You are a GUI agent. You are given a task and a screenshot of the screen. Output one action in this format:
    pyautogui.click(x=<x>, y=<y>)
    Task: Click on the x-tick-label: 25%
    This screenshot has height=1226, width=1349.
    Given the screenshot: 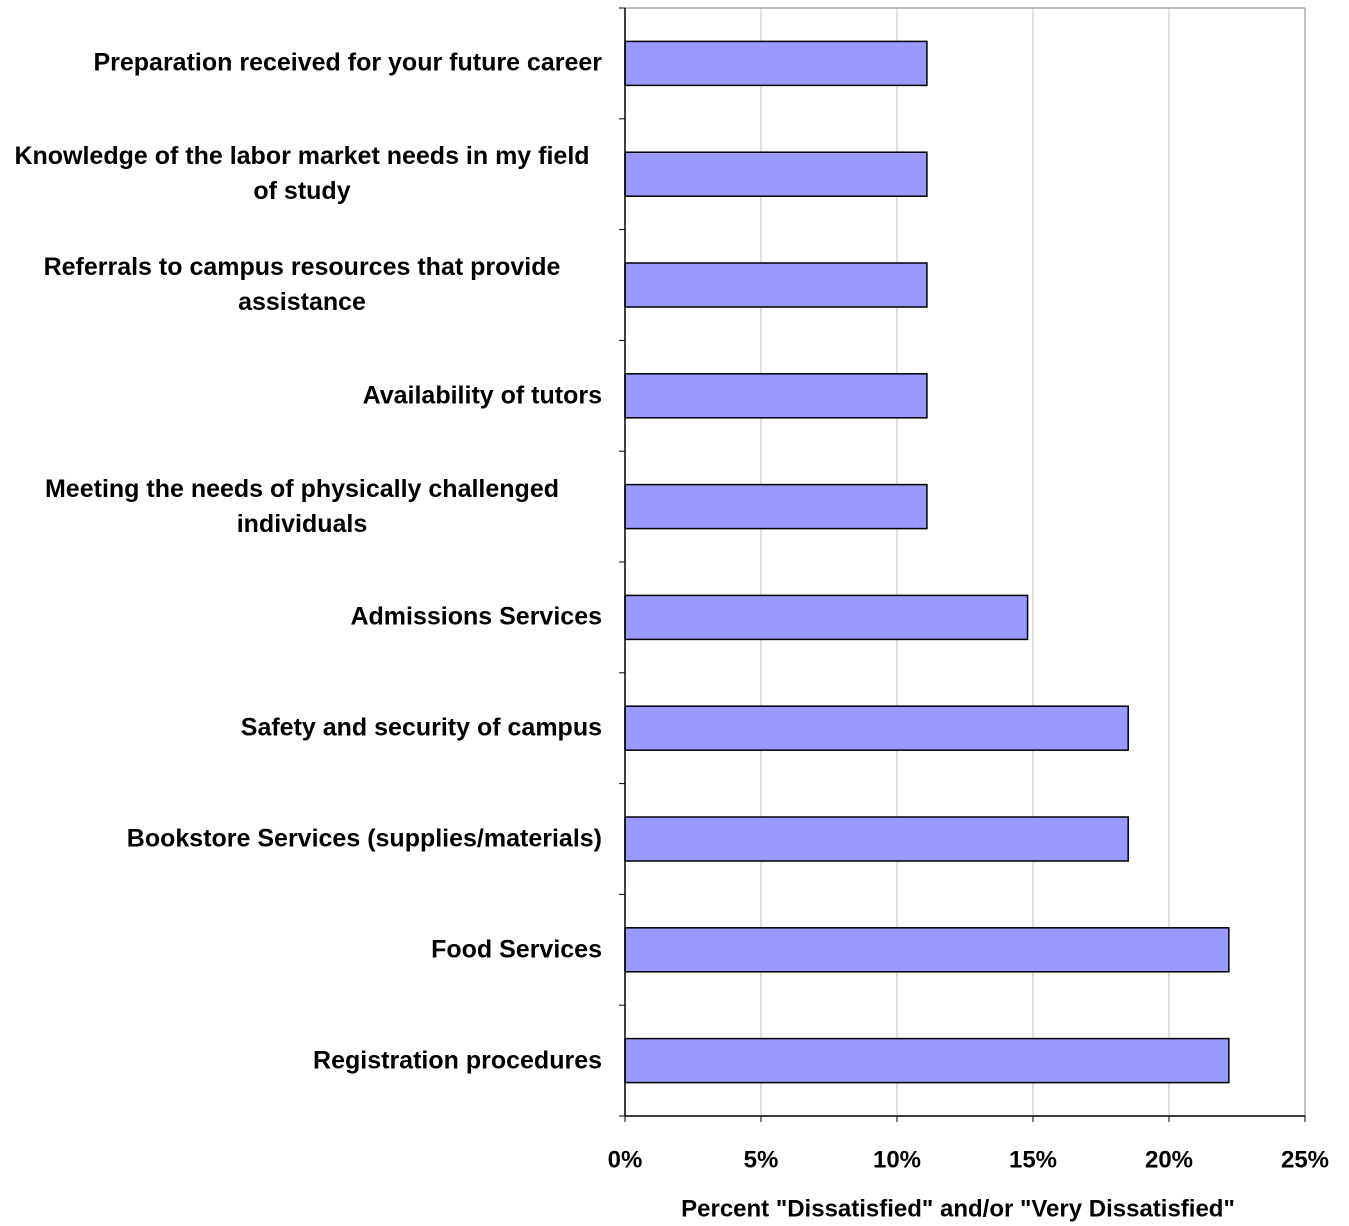 What is the action you would take?
    pyautogui.click(x=1305, y=1159)
    